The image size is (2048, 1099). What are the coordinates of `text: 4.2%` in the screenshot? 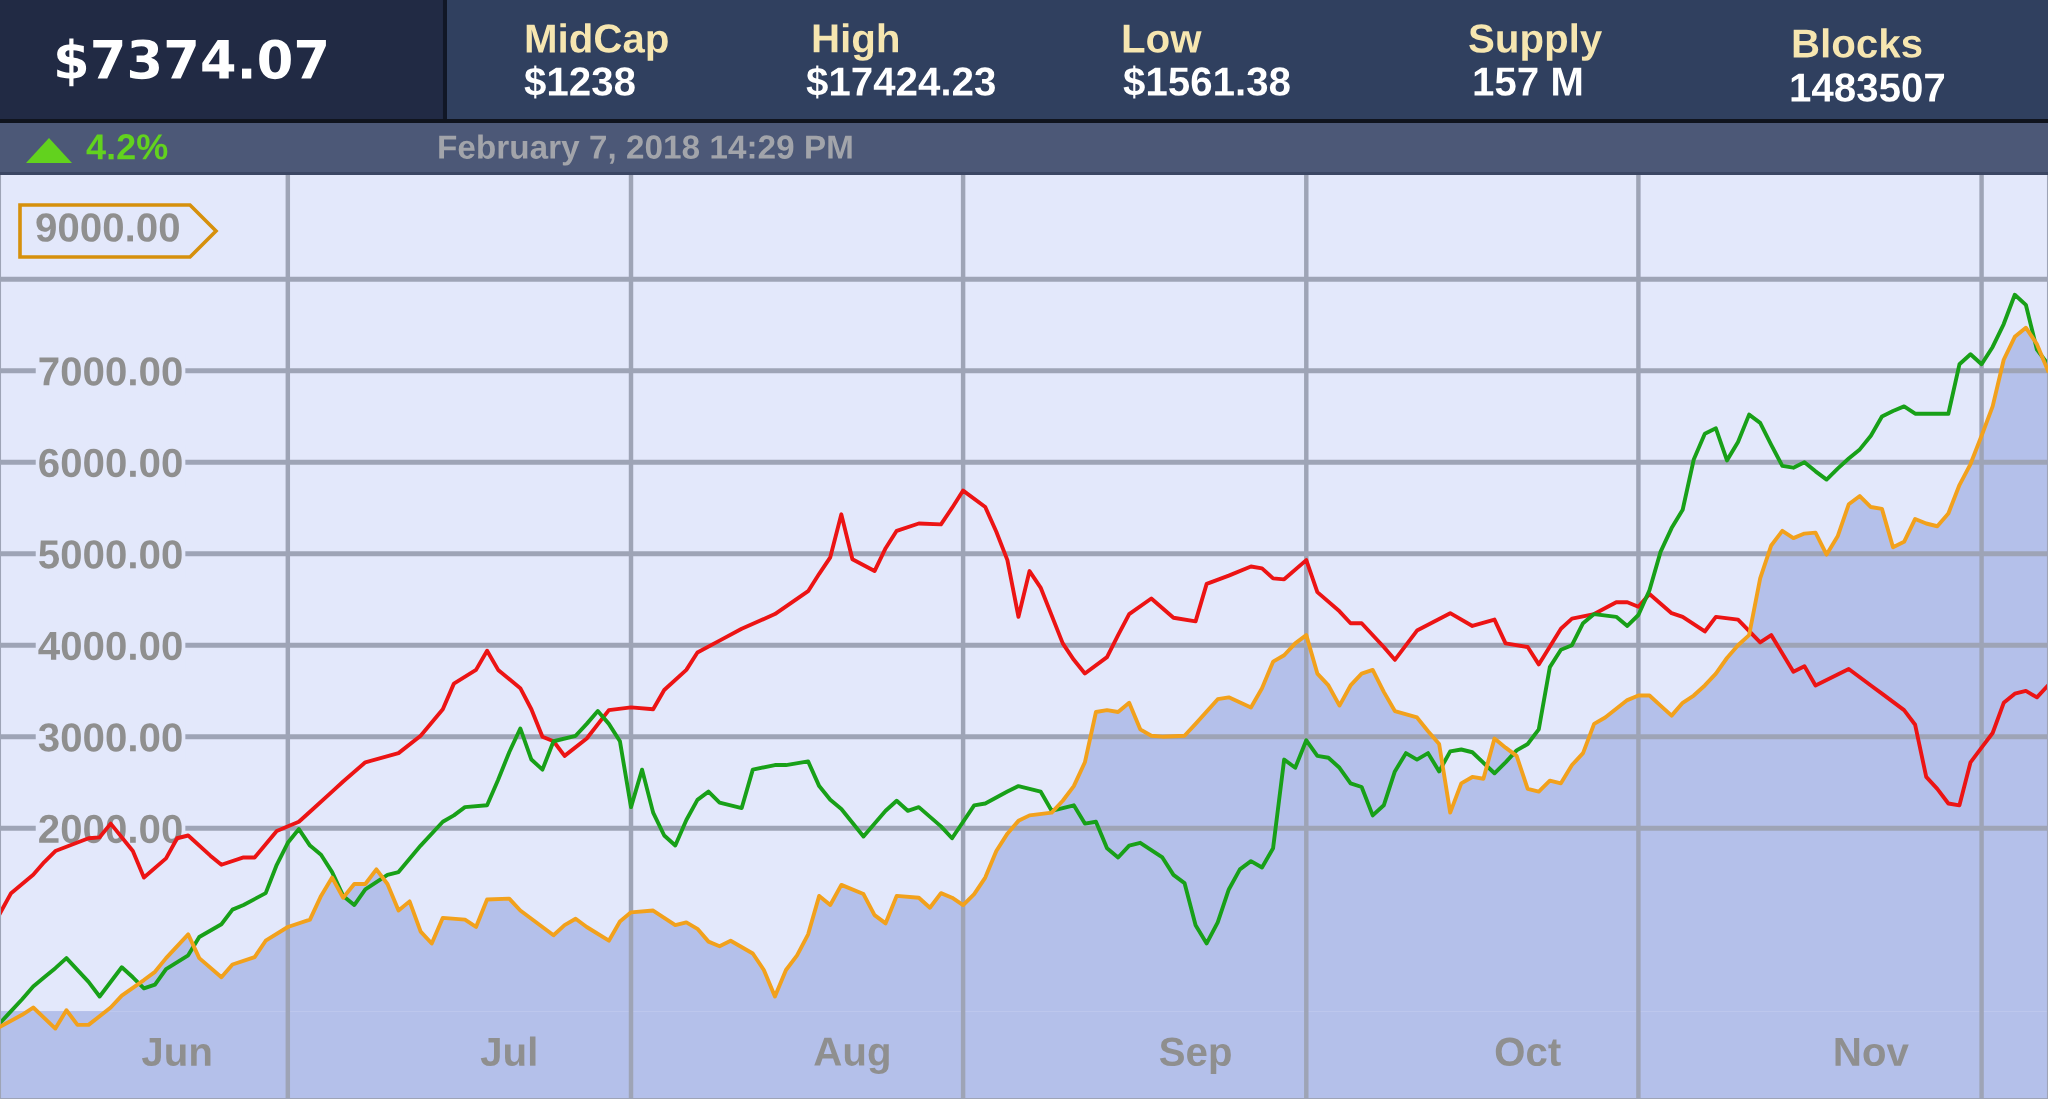 It's located at (127, 147).